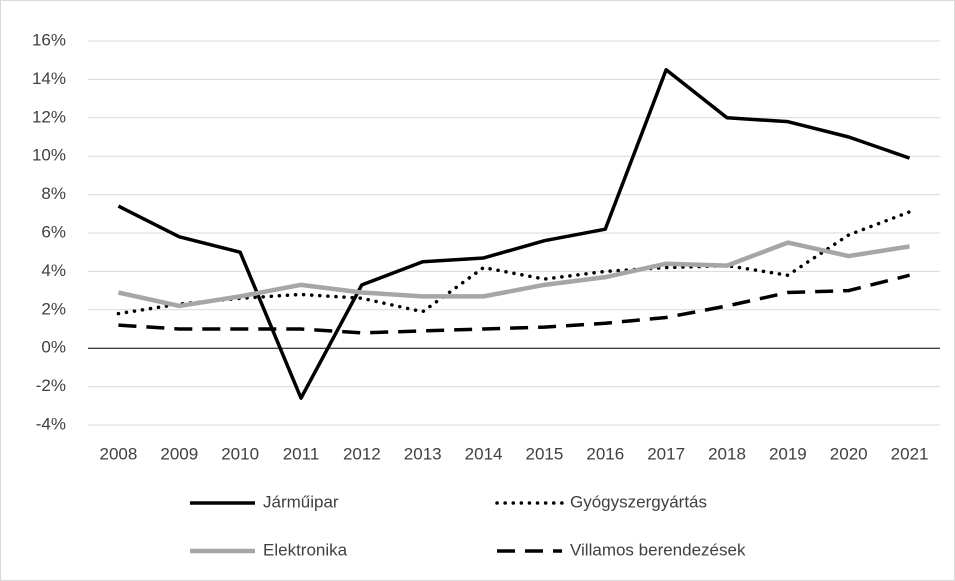  Describe the element at coordinates (119, 453) in the screenshot. I see `x-tick-label: 2008` at that location.